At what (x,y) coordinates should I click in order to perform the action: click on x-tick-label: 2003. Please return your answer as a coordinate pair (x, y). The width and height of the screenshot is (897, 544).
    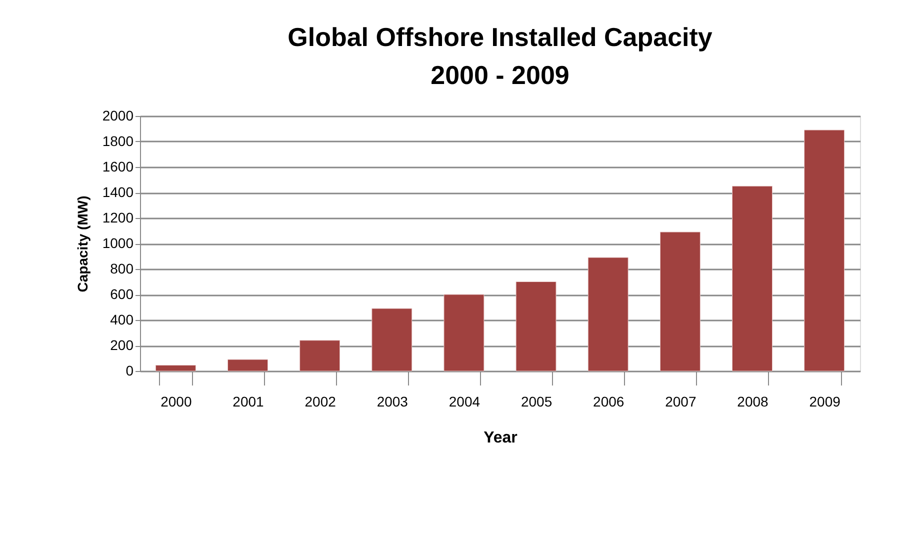
    Looking at the image, I should click on (392, 402).